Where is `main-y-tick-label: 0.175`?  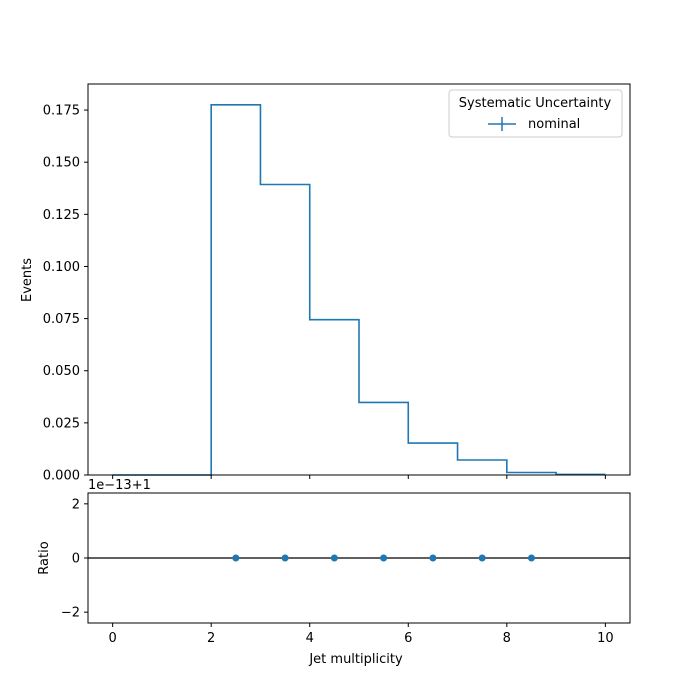
main-y-tick-label: 0.175 is located at coordinates (61, 111).